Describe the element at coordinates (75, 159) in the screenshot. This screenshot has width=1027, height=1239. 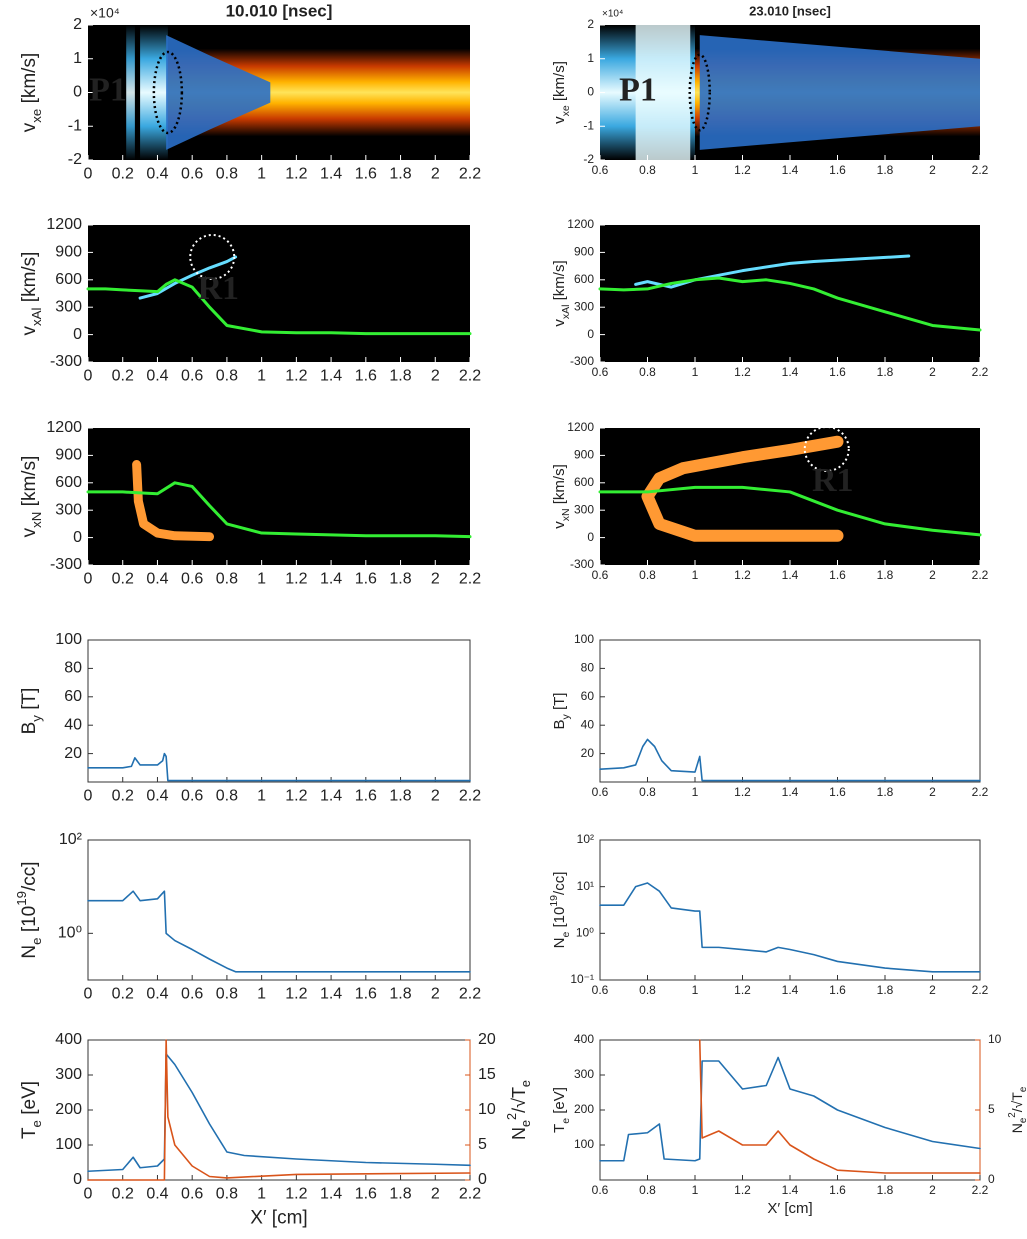
I see `y-tick-label: -2` at that location.